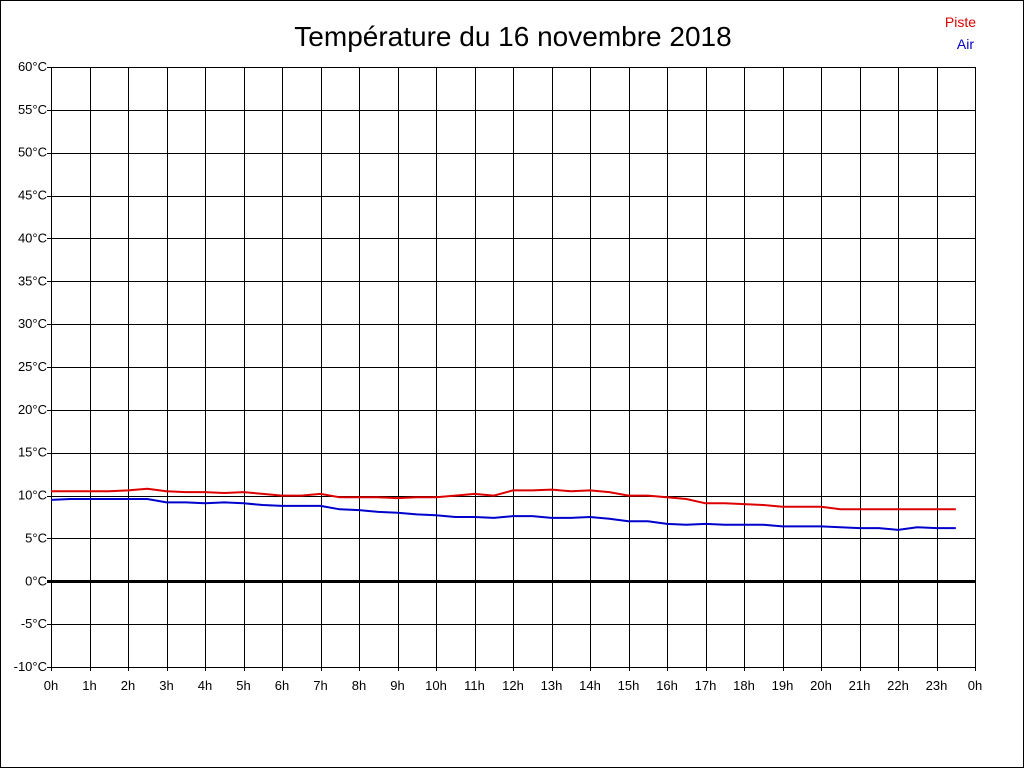  Describe the element at coordinates (860, 685) in the screenshot. I see `x-tick-label: 21h` at that location.